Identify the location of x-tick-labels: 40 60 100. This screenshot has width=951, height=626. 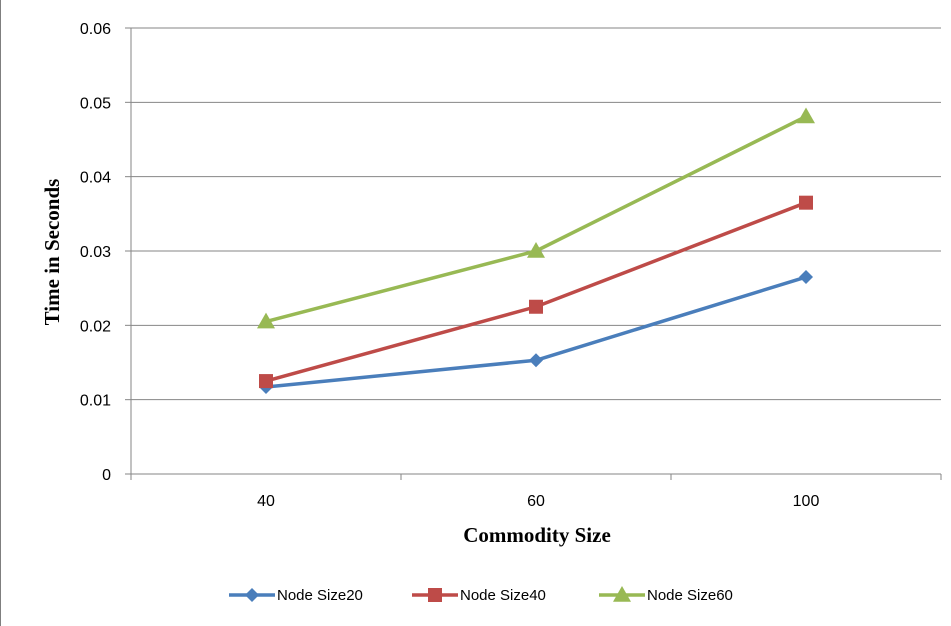
(538, 501).